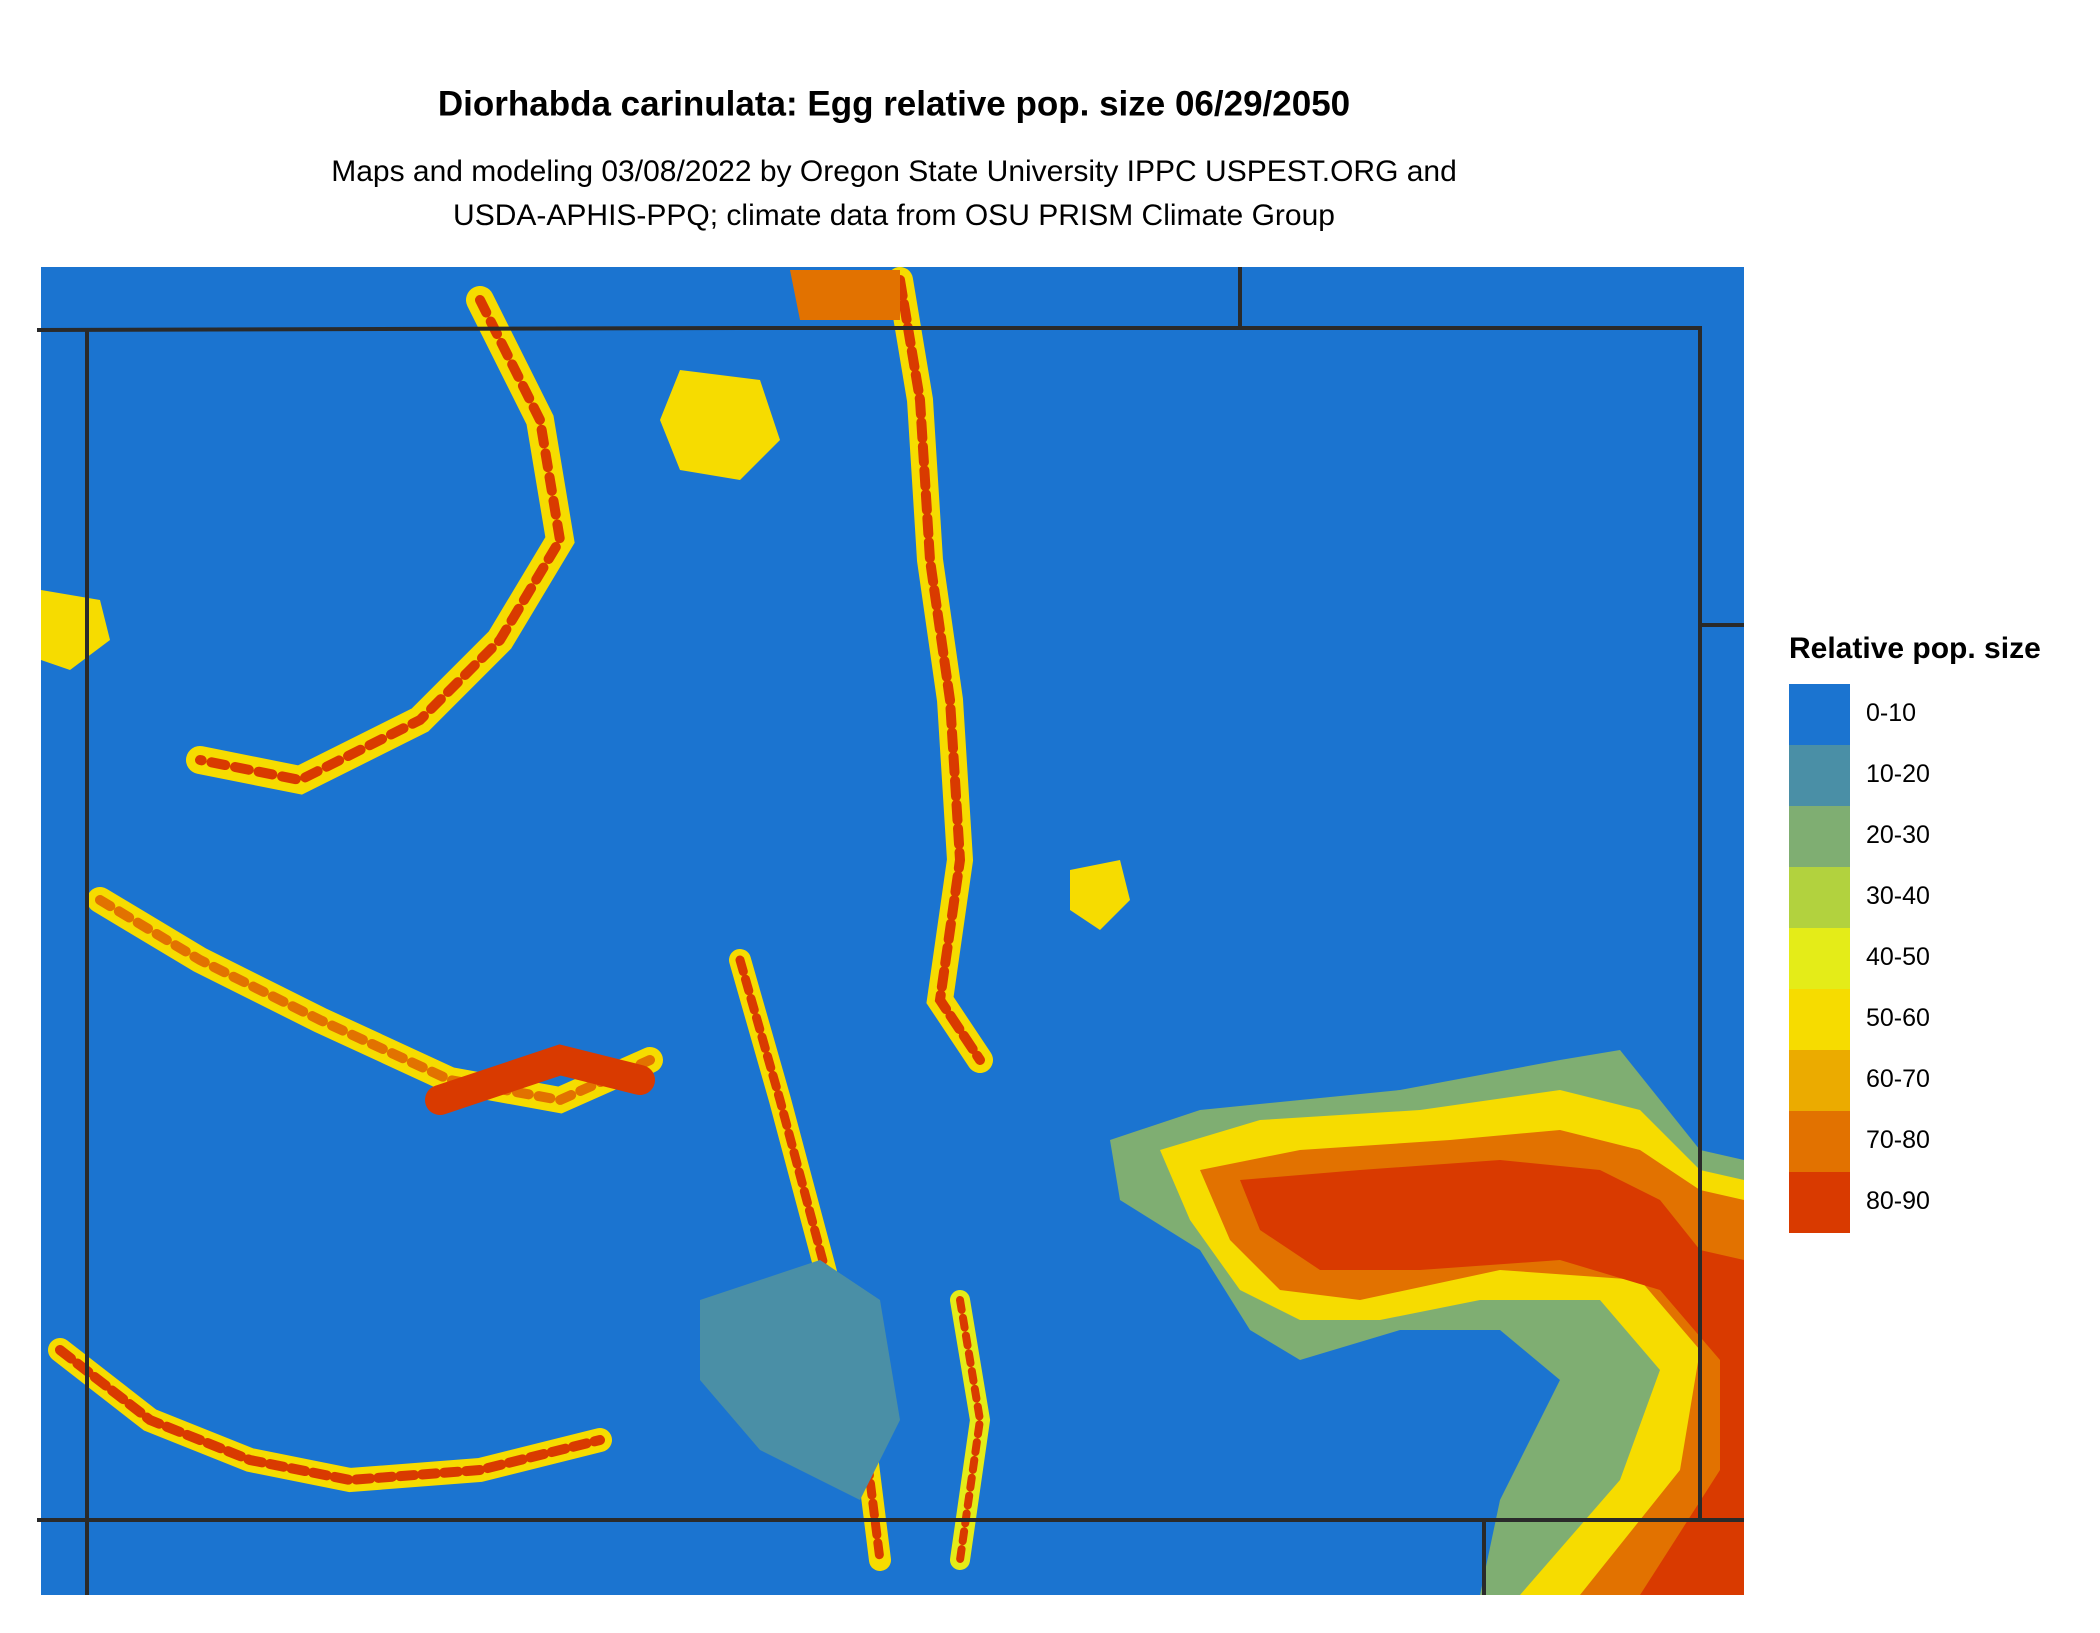 Image resolution: width=2100 pixels, height=1633 pixels. What do you see at coordinates (1898, 1079) in the screenshot?
I see `legend-label: 60-70` at bounding box center [1898, 1079].